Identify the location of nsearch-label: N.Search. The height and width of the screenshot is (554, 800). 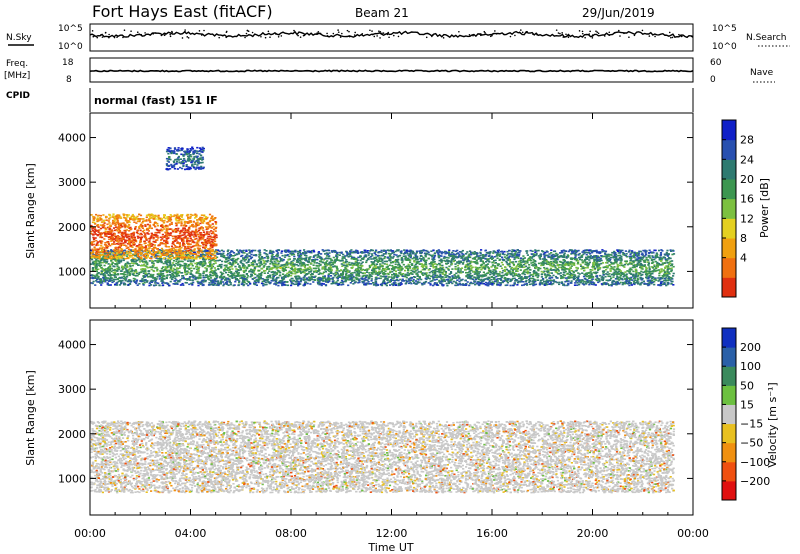
(766, 38).